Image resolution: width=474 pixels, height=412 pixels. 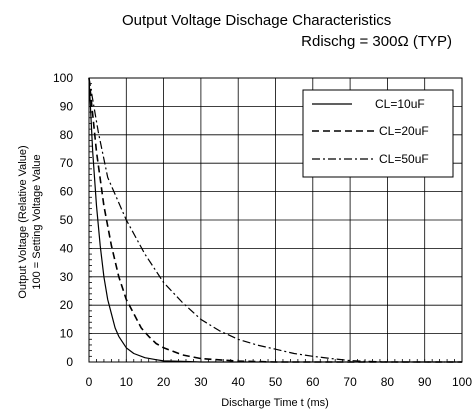 I want to click on x-tick-label: 30, so click(x=201, y=382).